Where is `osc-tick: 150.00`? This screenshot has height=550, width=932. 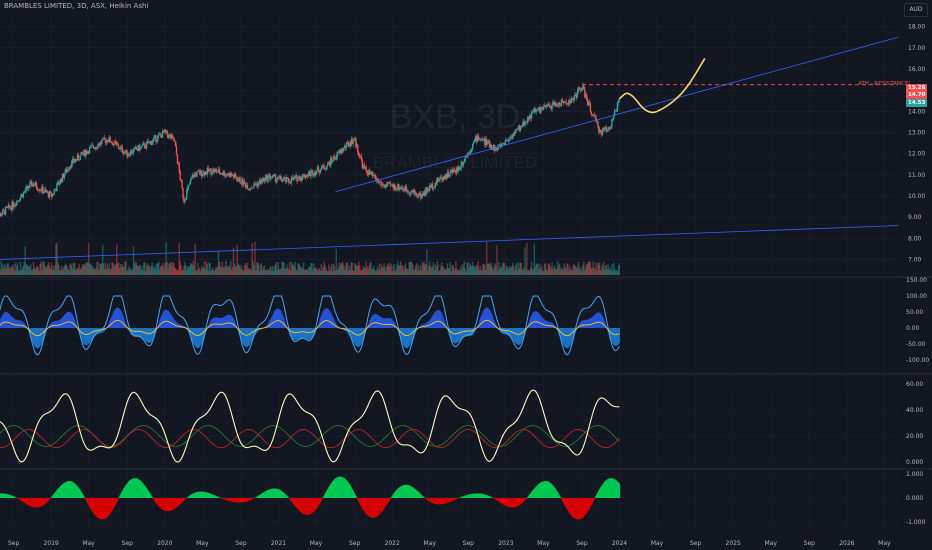 osc-tick: 150.00 is located at coordinates (916, 280).